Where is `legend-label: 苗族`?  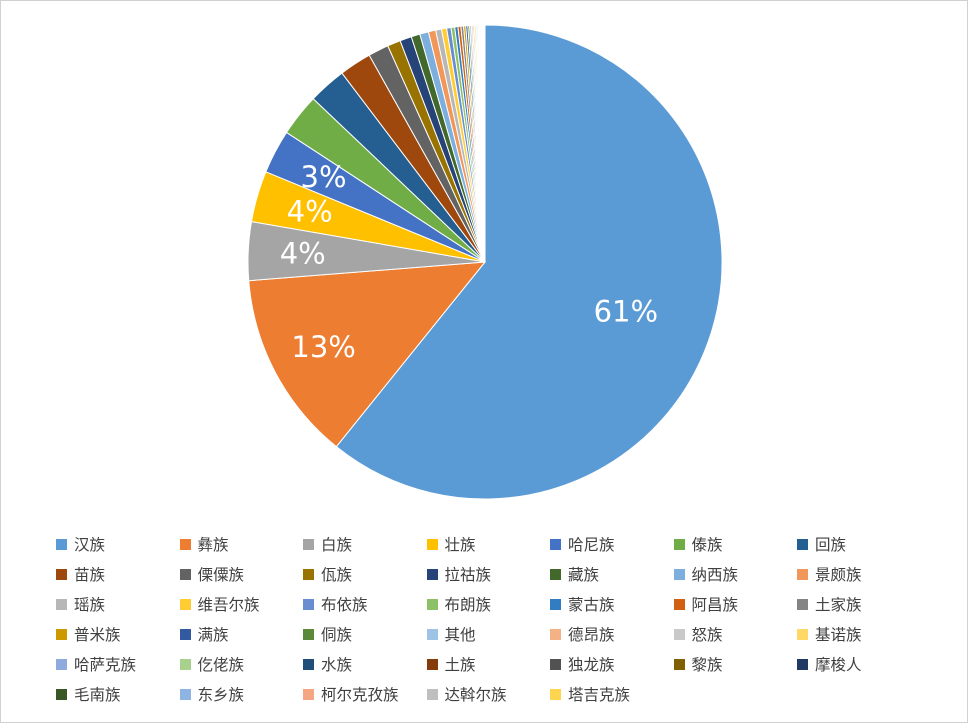
legend-label: 苗族 is located at coordinates (90, 575).